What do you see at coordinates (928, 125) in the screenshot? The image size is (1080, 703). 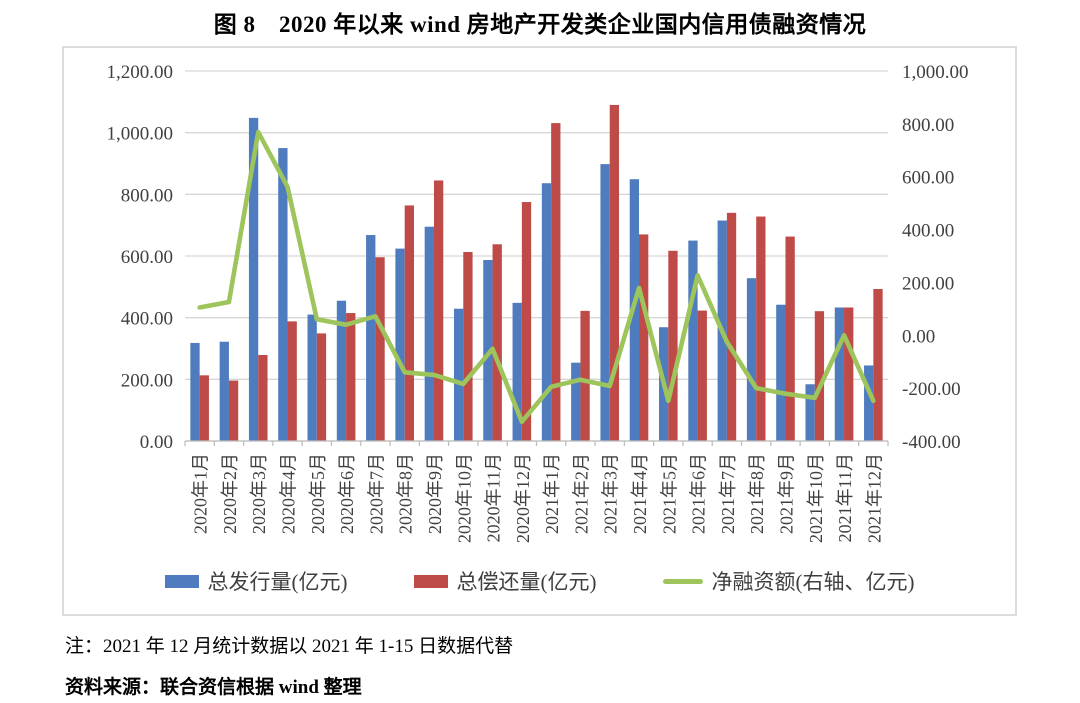 I see `right-axis-label: 800.00` at bounding box center [928, 125].